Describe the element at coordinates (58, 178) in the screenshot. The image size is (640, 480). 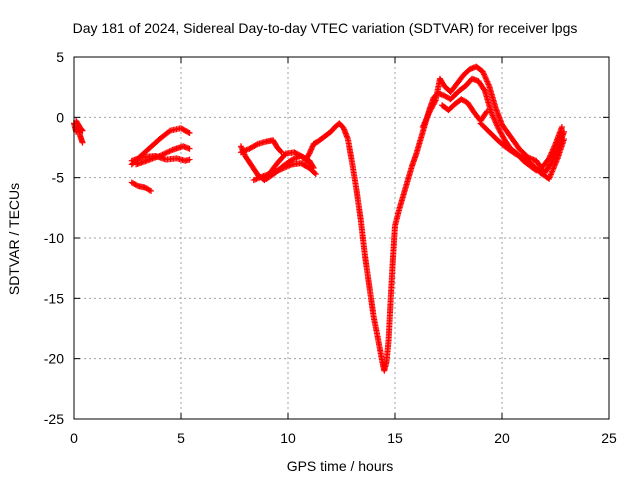
I see `y-tick-label: -5` at that location.